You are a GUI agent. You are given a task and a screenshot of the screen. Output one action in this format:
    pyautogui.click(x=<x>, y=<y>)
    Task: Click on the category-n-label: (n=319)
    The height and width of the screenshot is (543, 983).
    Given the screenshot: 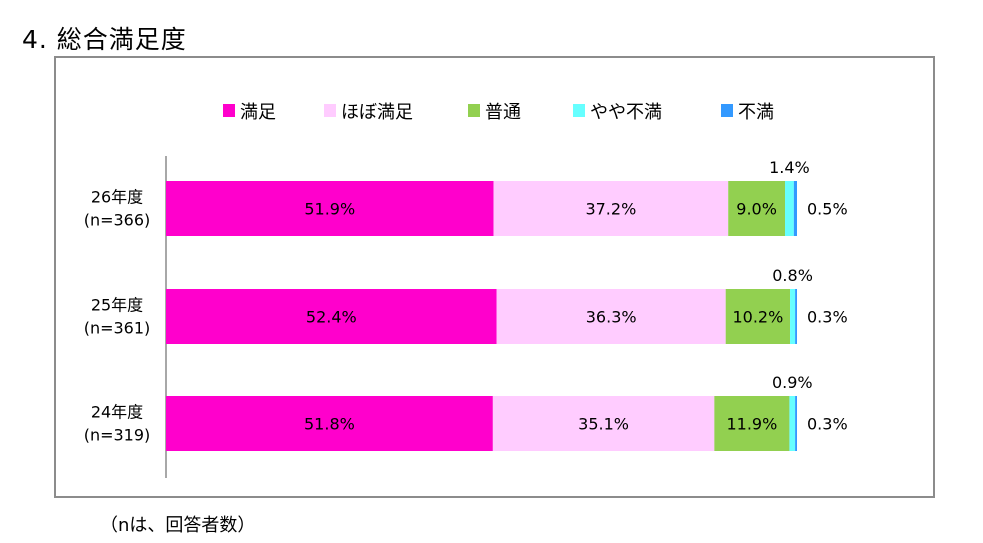 What is the action you would take?
    pyautogui.click(x=117, y=435)
    